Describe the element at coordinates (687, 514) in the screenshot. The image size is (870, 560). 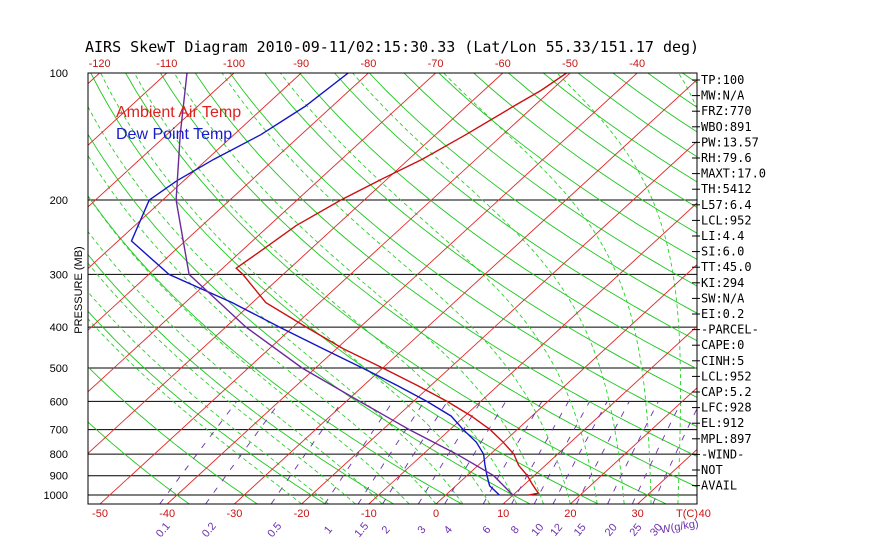
I see `x-axis-unit-label: T(C)` at that location.